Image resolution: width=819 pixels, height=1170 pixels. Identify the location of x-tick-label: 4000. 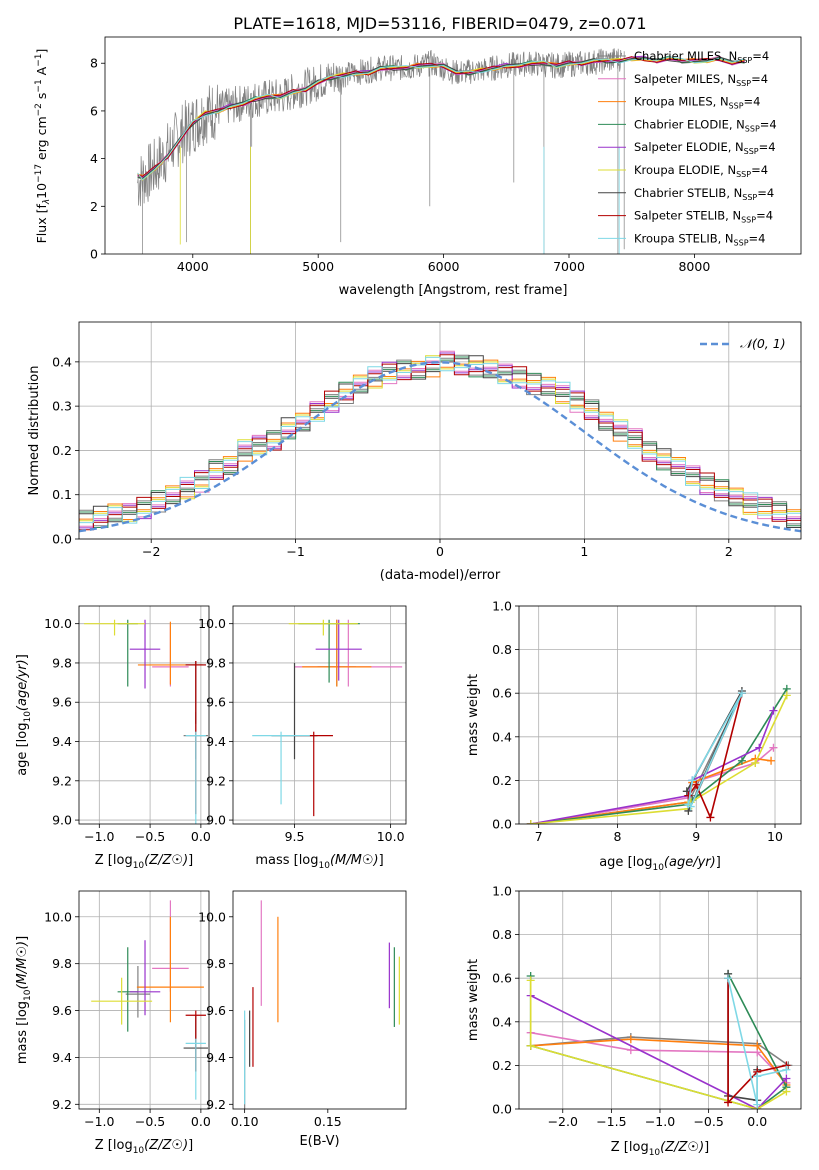
(193, 266).